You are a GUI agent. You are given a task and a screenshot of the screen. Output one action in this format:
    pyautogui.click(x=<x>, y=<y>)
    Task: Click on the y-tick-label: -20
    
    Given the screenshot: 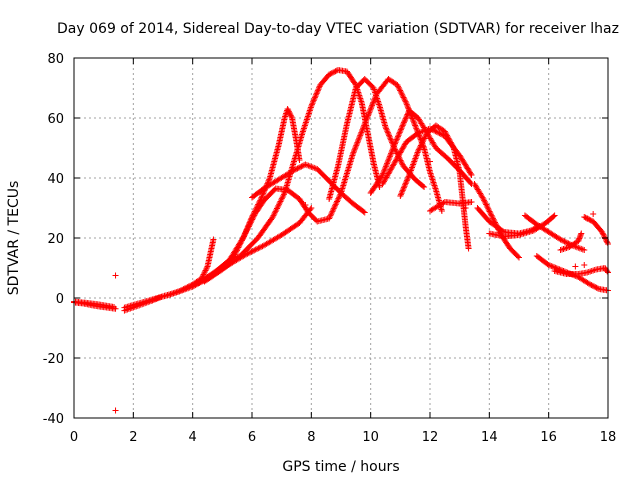 What is the action you would take?
    pyautogui.click(x=53, y=359)
    